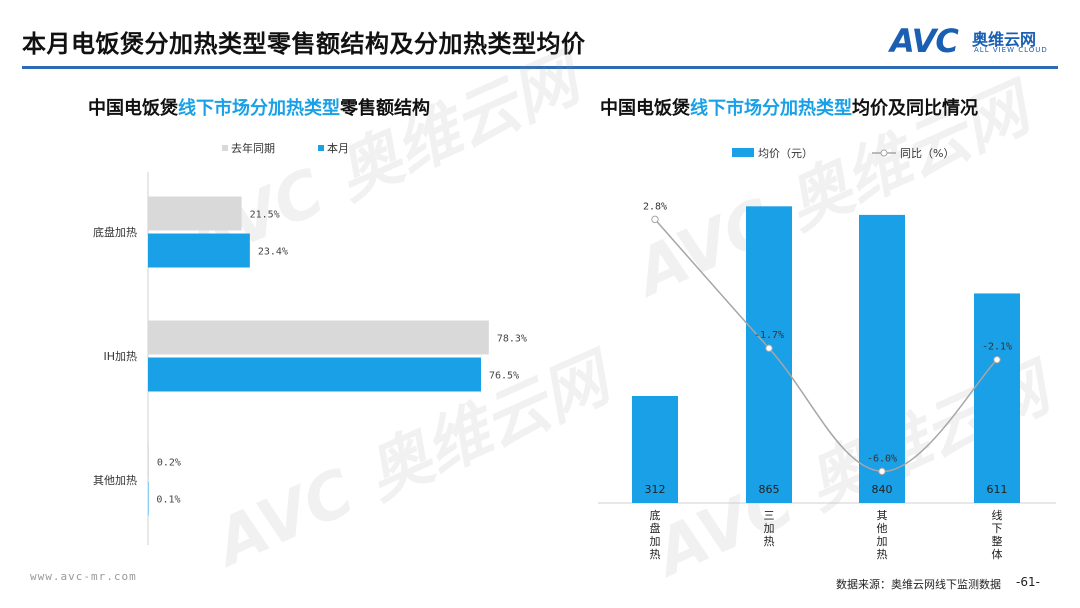 This screenshot has height=608, width=1080. What do you see at coordinates (918, 584) in the screenshot?
I see `footer-source: 数据来源：奥维云网线下监测数据` at bounding box center [918, 584].